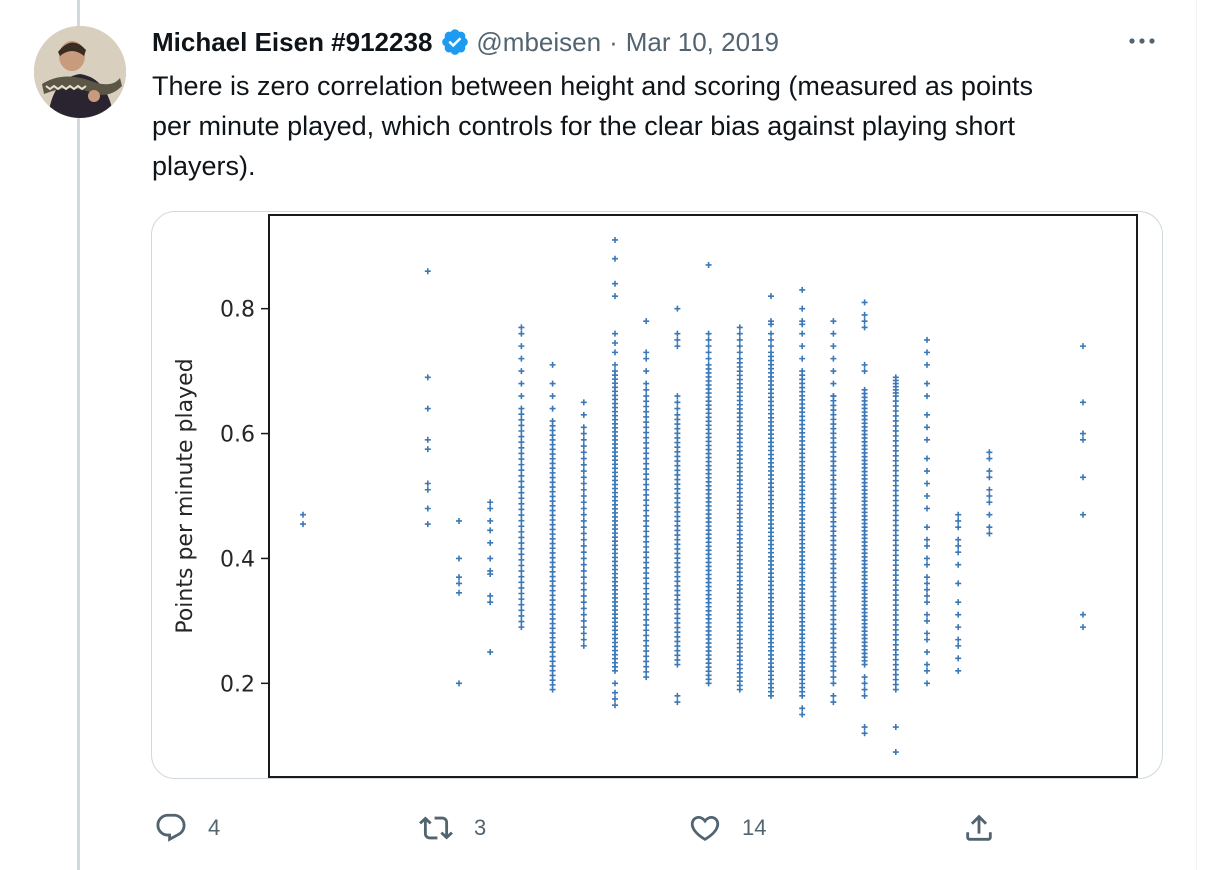 This screenshot has width=1216, height=870. Describe the element at coordinates (452, 828) in the screenshot. I see `retweet-button: 3` at that location.